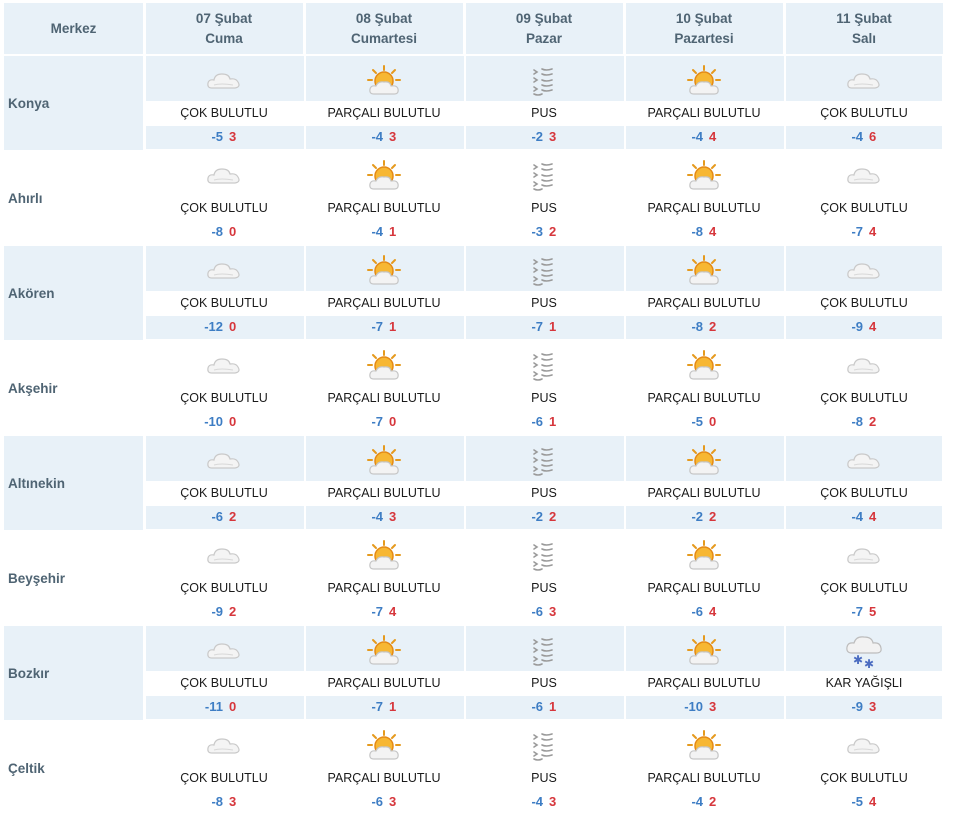  What do you see at coordinates (873, 136) in the screenshot?
I see `max-temp: 6` at bounding box center [873, 136].